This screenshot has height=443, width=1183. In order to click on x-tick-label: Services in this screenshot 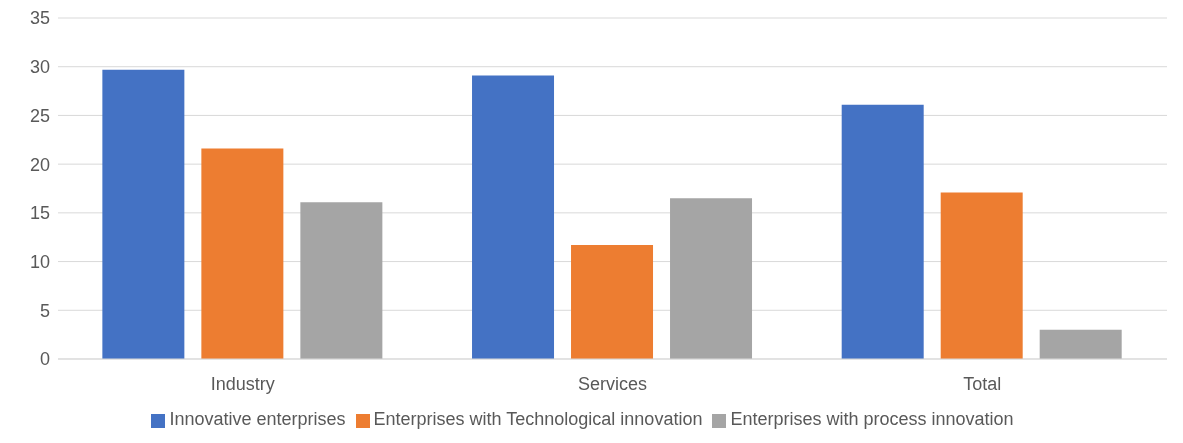, I will do `click(612, 383)`.